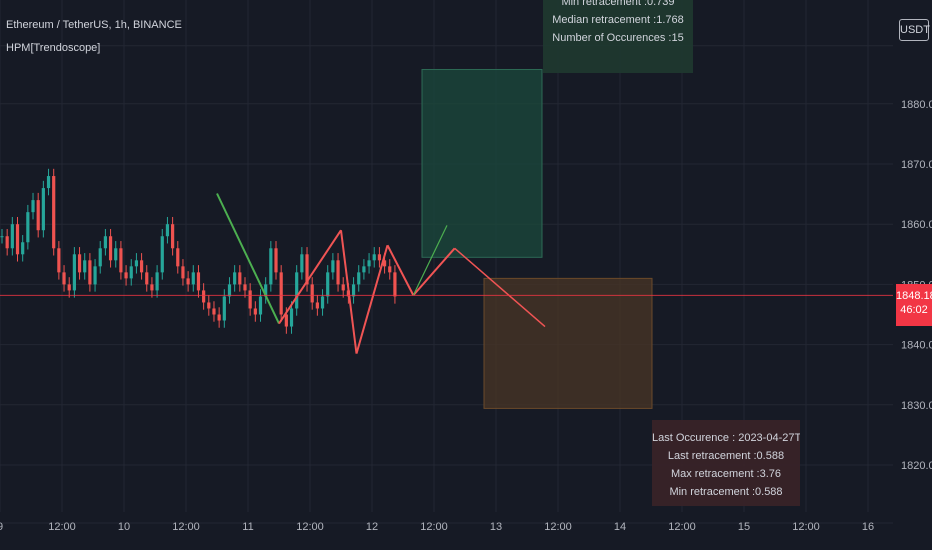 The image size is (932, 550). I want to click on y-tick-label: 1820.00, so click(916, 466).